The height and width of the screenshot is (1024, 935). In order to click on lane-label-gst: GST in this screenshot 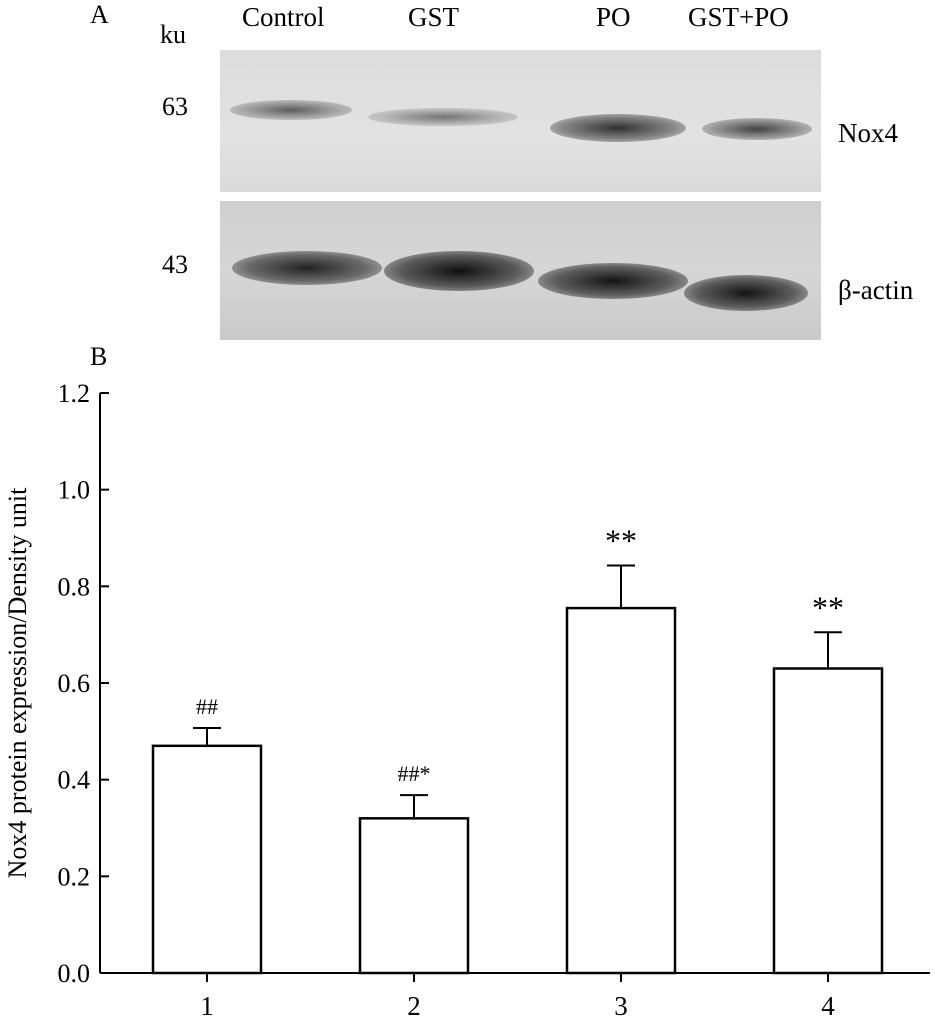, I will do `click(434, 17)`.